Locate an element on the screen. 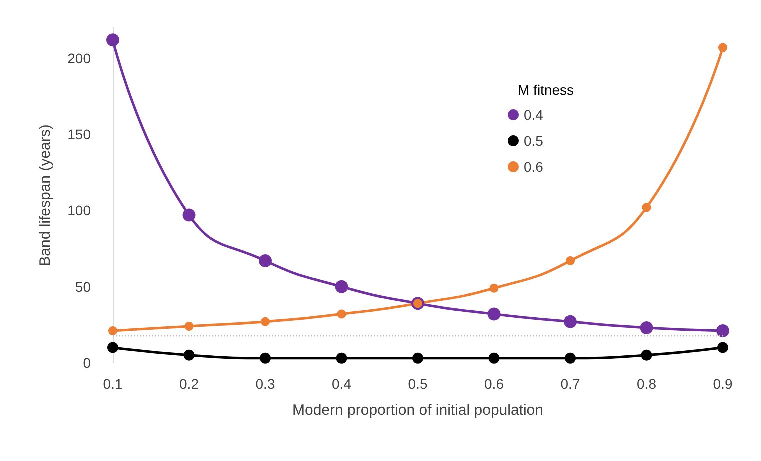  x-tick-label: 0.5 is located at coordinates (418, 384).